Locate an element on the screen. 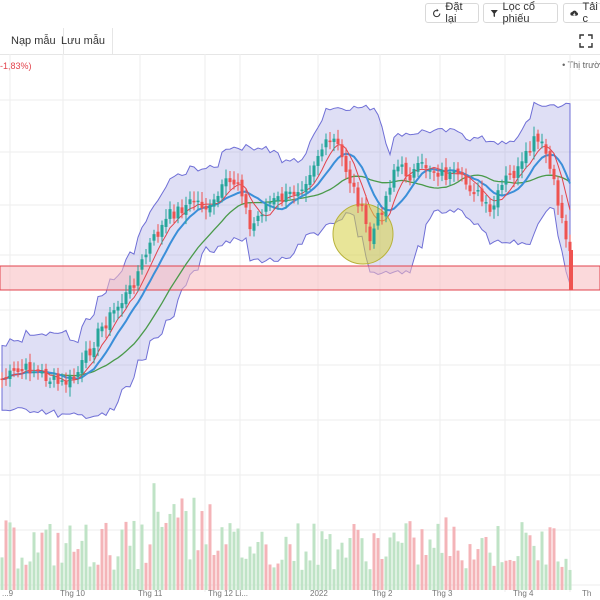 This screenshot has height=600, width=600. expand-icon is located at coordinates (586, 41).